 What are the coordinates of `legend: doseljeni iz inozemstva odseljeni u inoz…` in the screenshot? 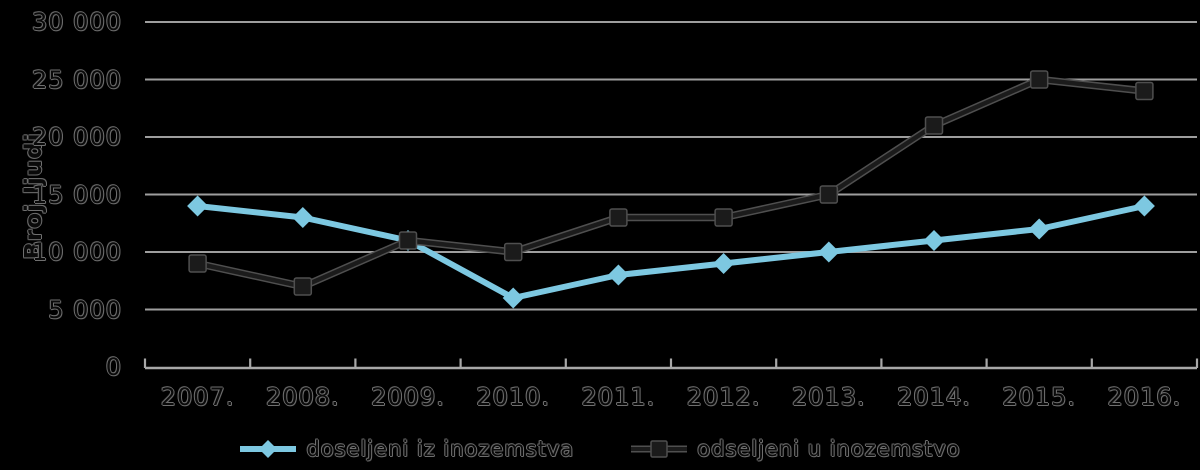 It's located at (600, 449).